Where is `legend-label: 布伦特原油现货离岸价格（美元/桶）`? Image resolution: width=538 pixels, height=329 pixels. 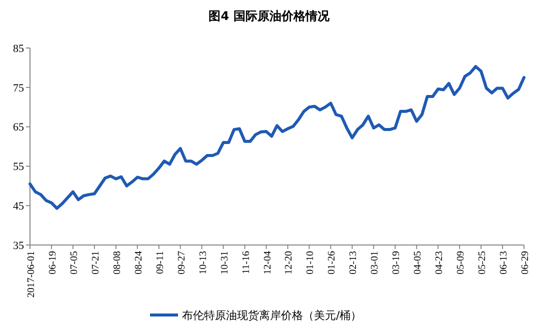 legend-label: 布伦特原油现货离岸价格（美元/桶） is located at coordinates (272, 315).